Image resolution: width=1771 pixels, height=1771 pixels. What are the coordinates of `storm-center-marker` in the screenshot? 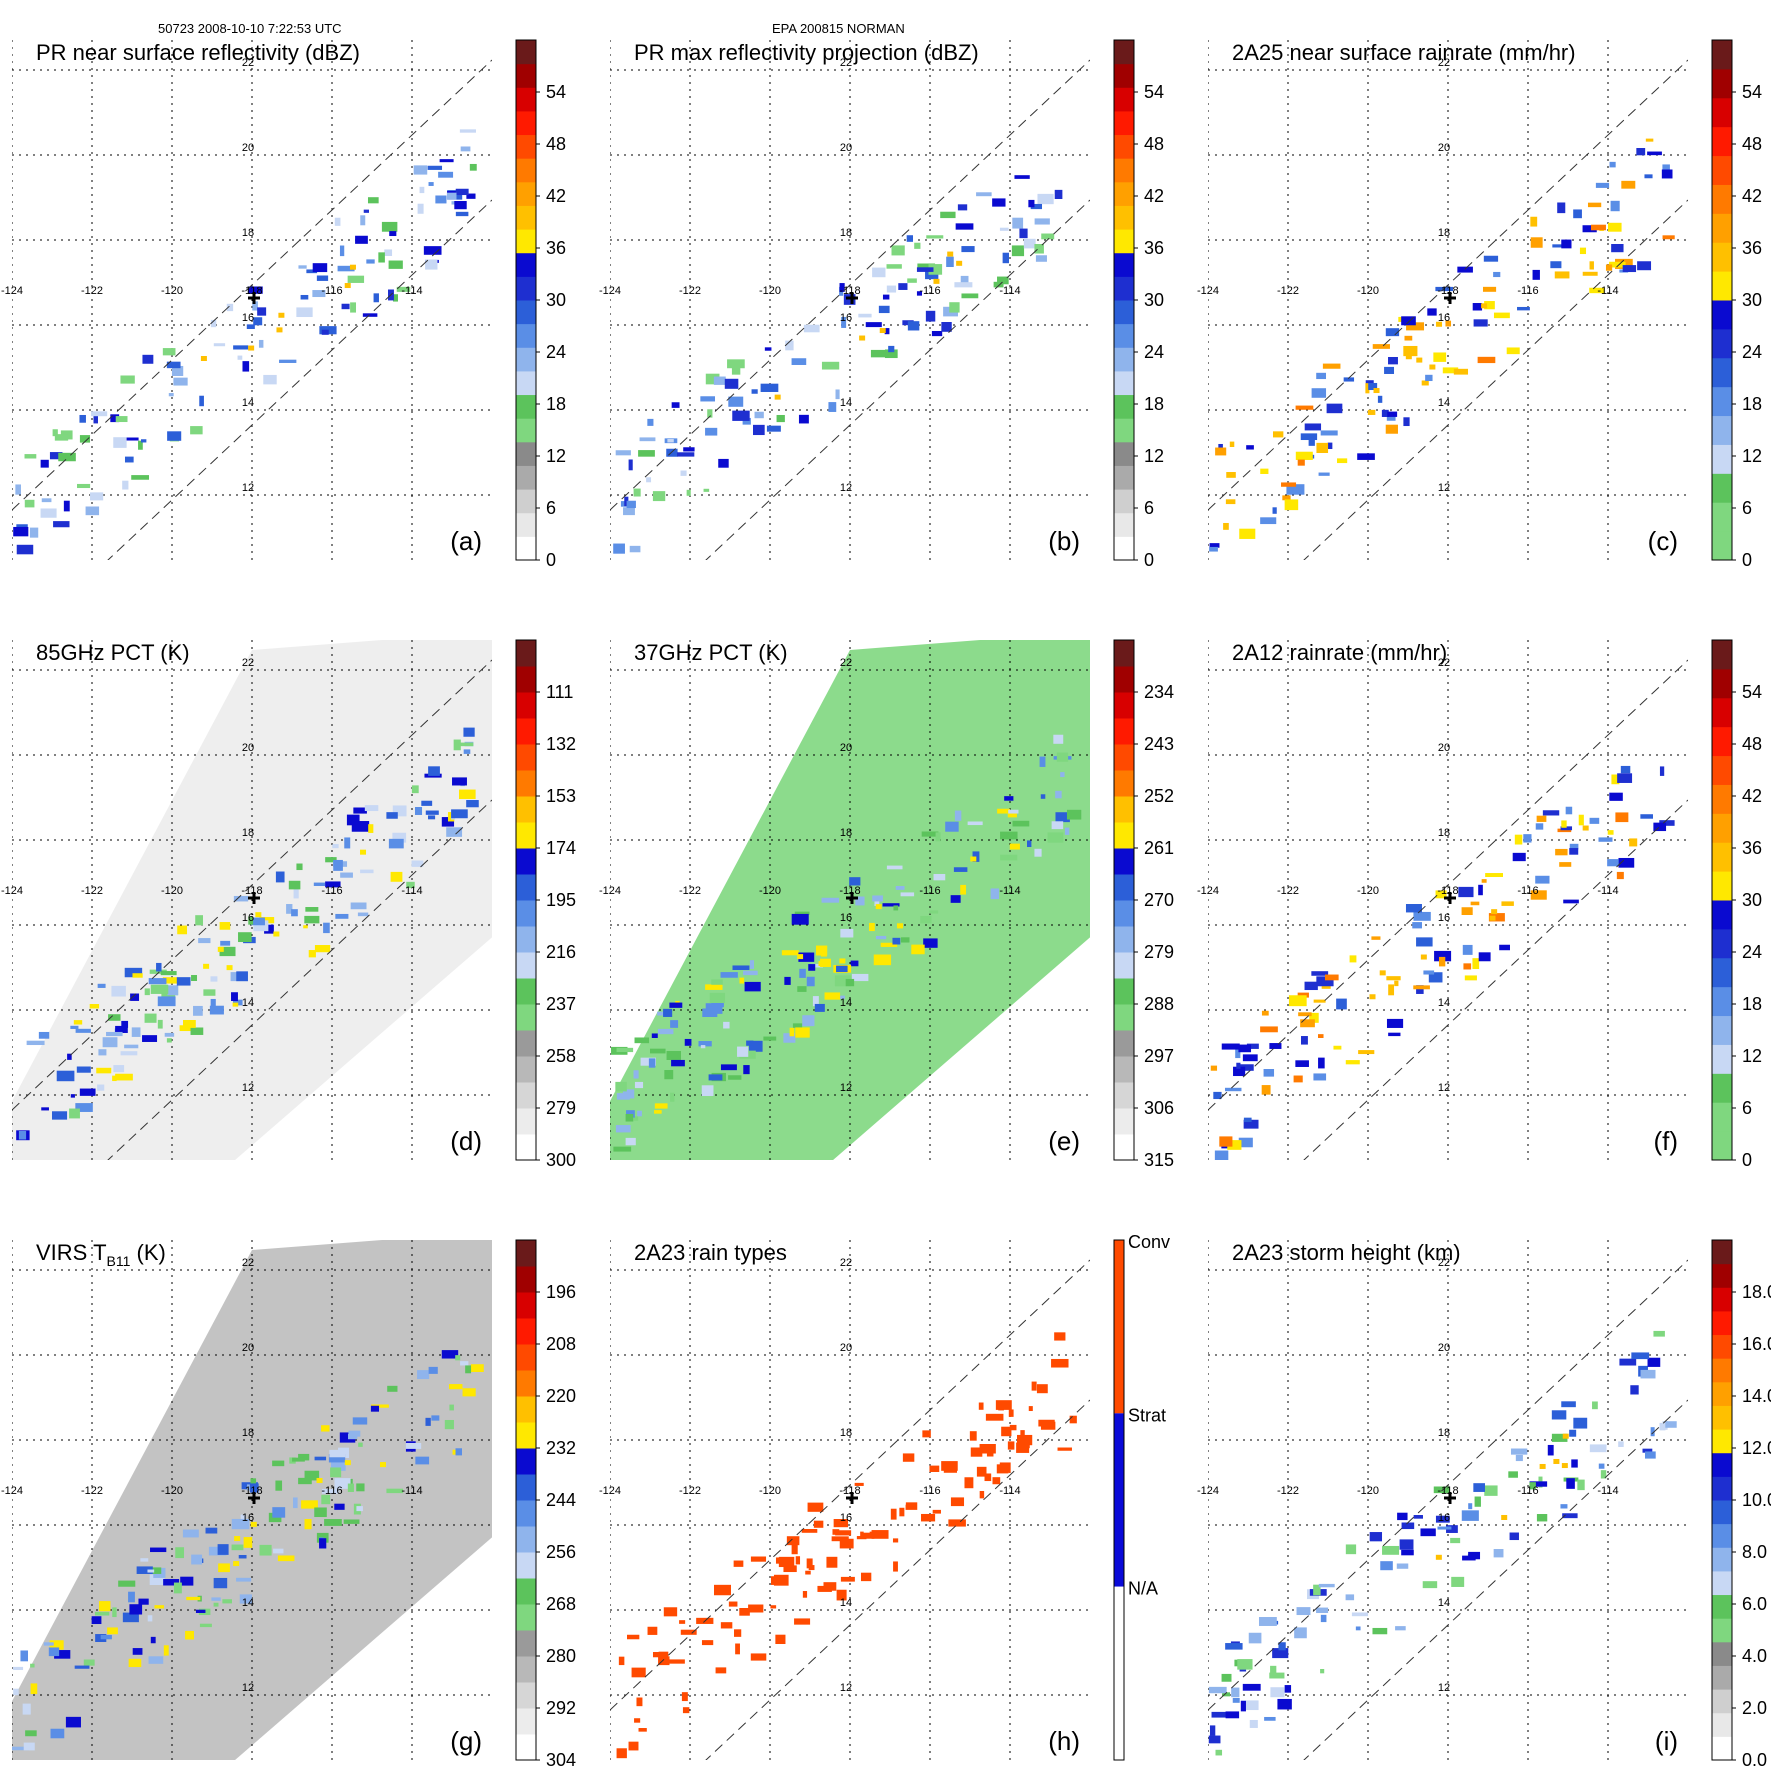 It's located at (852, 298).